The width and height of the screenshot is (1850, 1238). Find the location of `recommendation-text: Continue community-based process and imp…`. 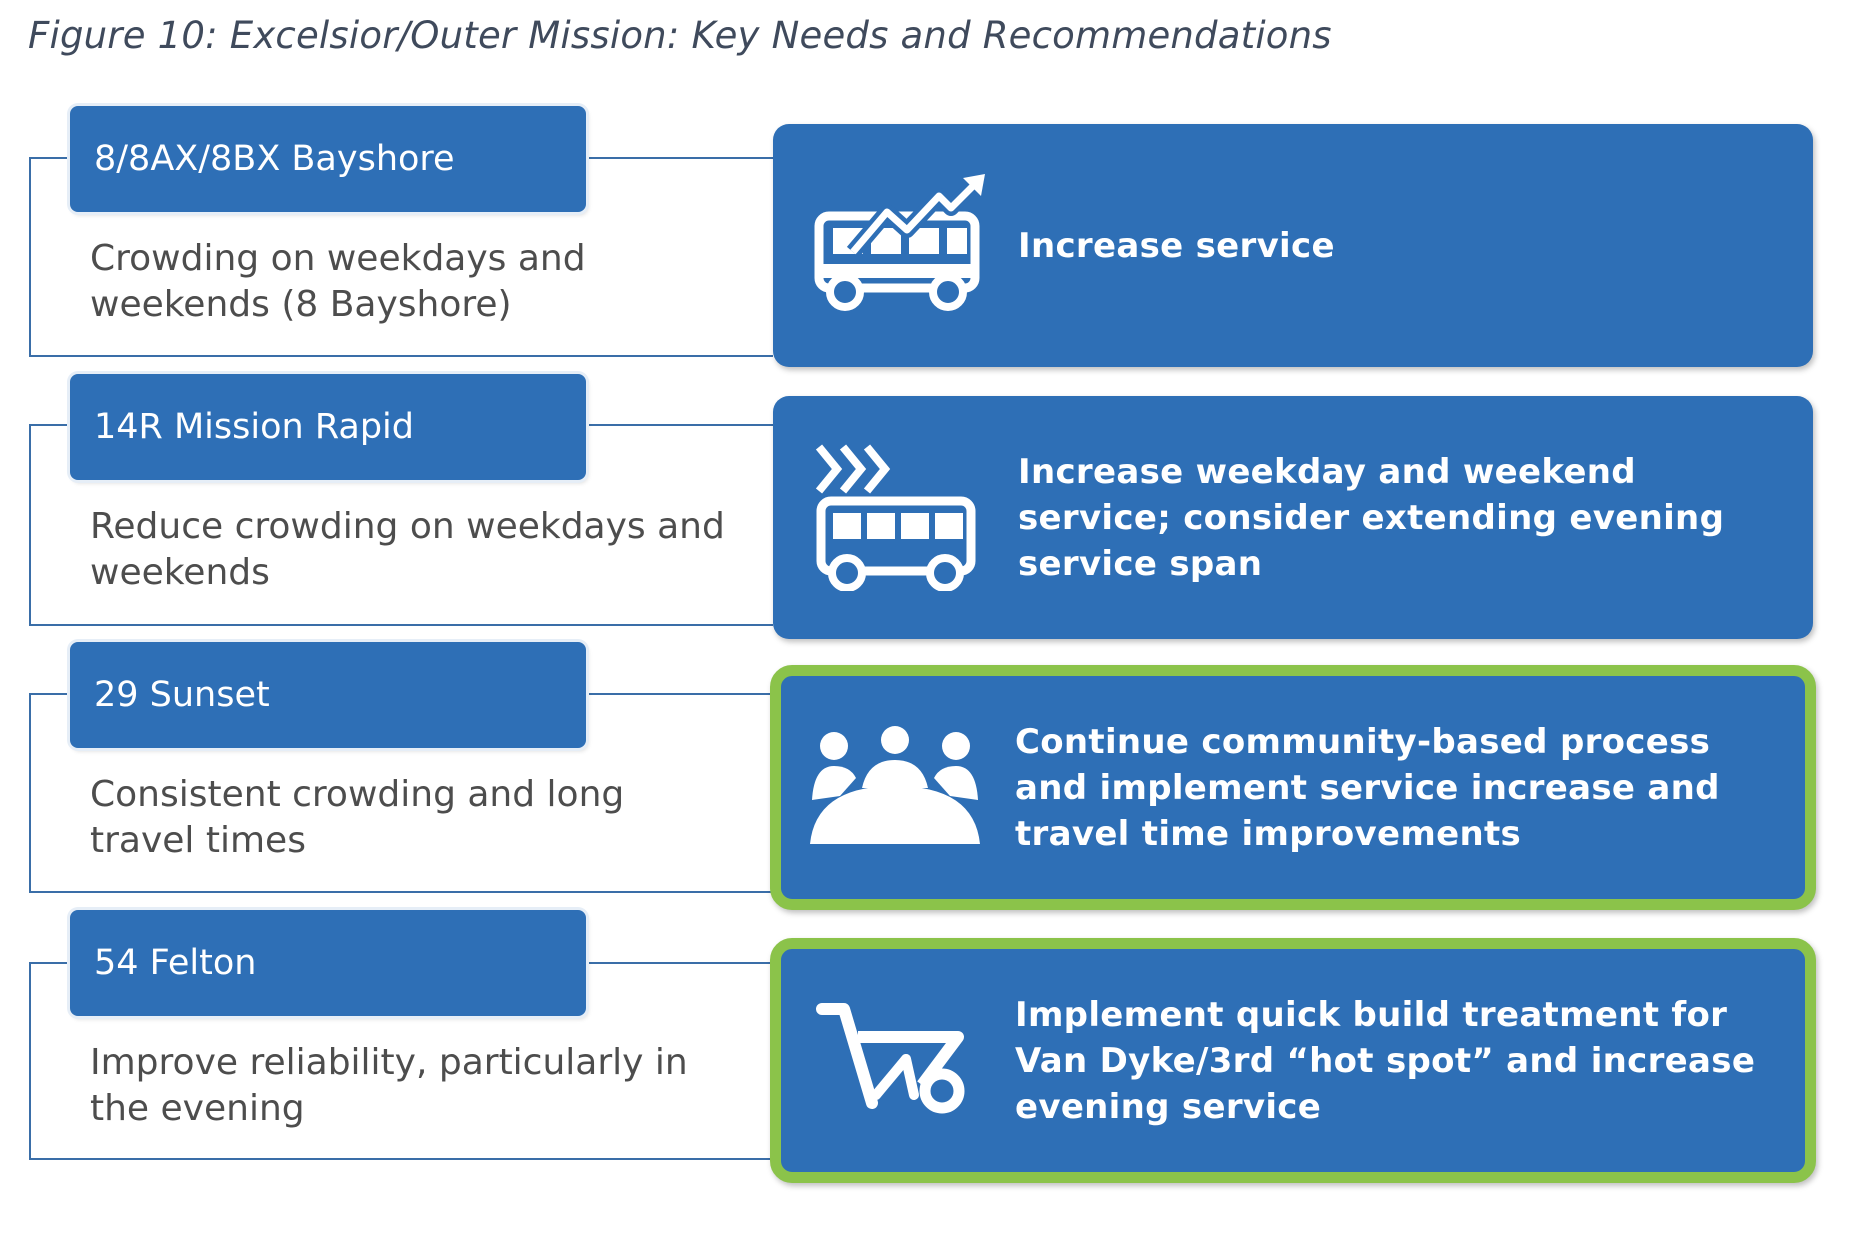

recommendation-text: Continue community-based process and imp… is located at coordinates (1367, 787).